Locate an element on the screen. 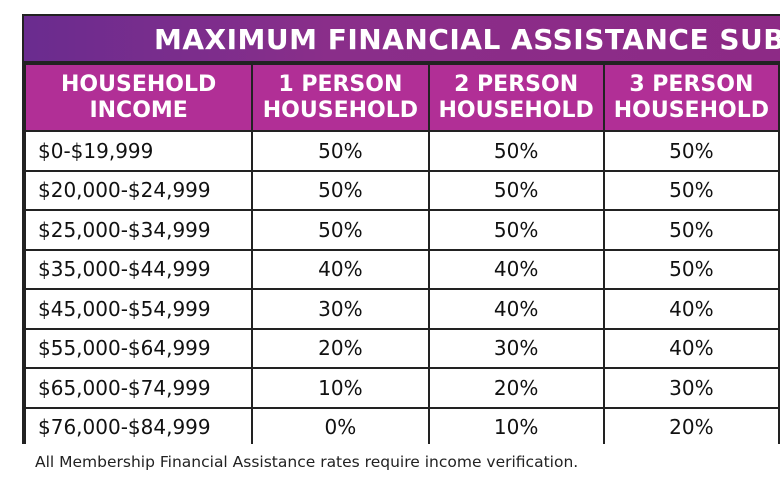  two-person-cell: 20% is located at coordinates (516, 388).